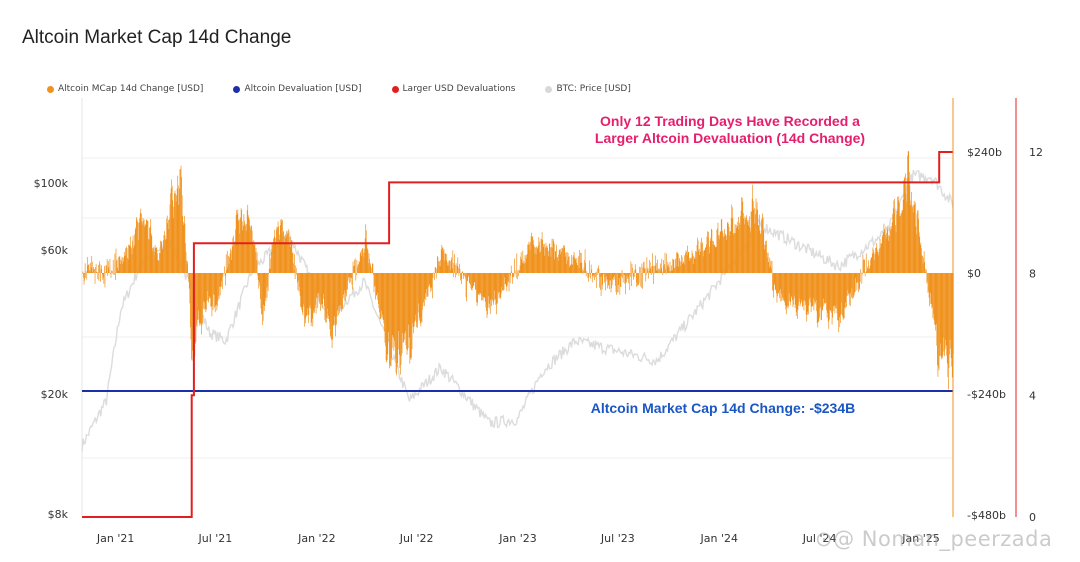  What do you see at coordinates (50, 89) in the screenshot?
I see `legend-dot-orange` at bounding box center [50, 89].